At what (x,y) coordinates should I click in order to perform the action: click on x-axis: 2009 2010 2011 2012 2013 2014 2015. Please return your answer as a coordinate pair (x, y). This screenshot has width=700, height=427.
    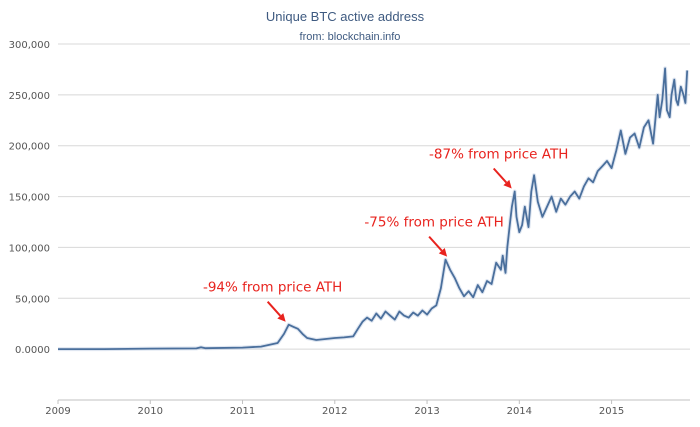
    Looking at the image, I should click on (367, 408).